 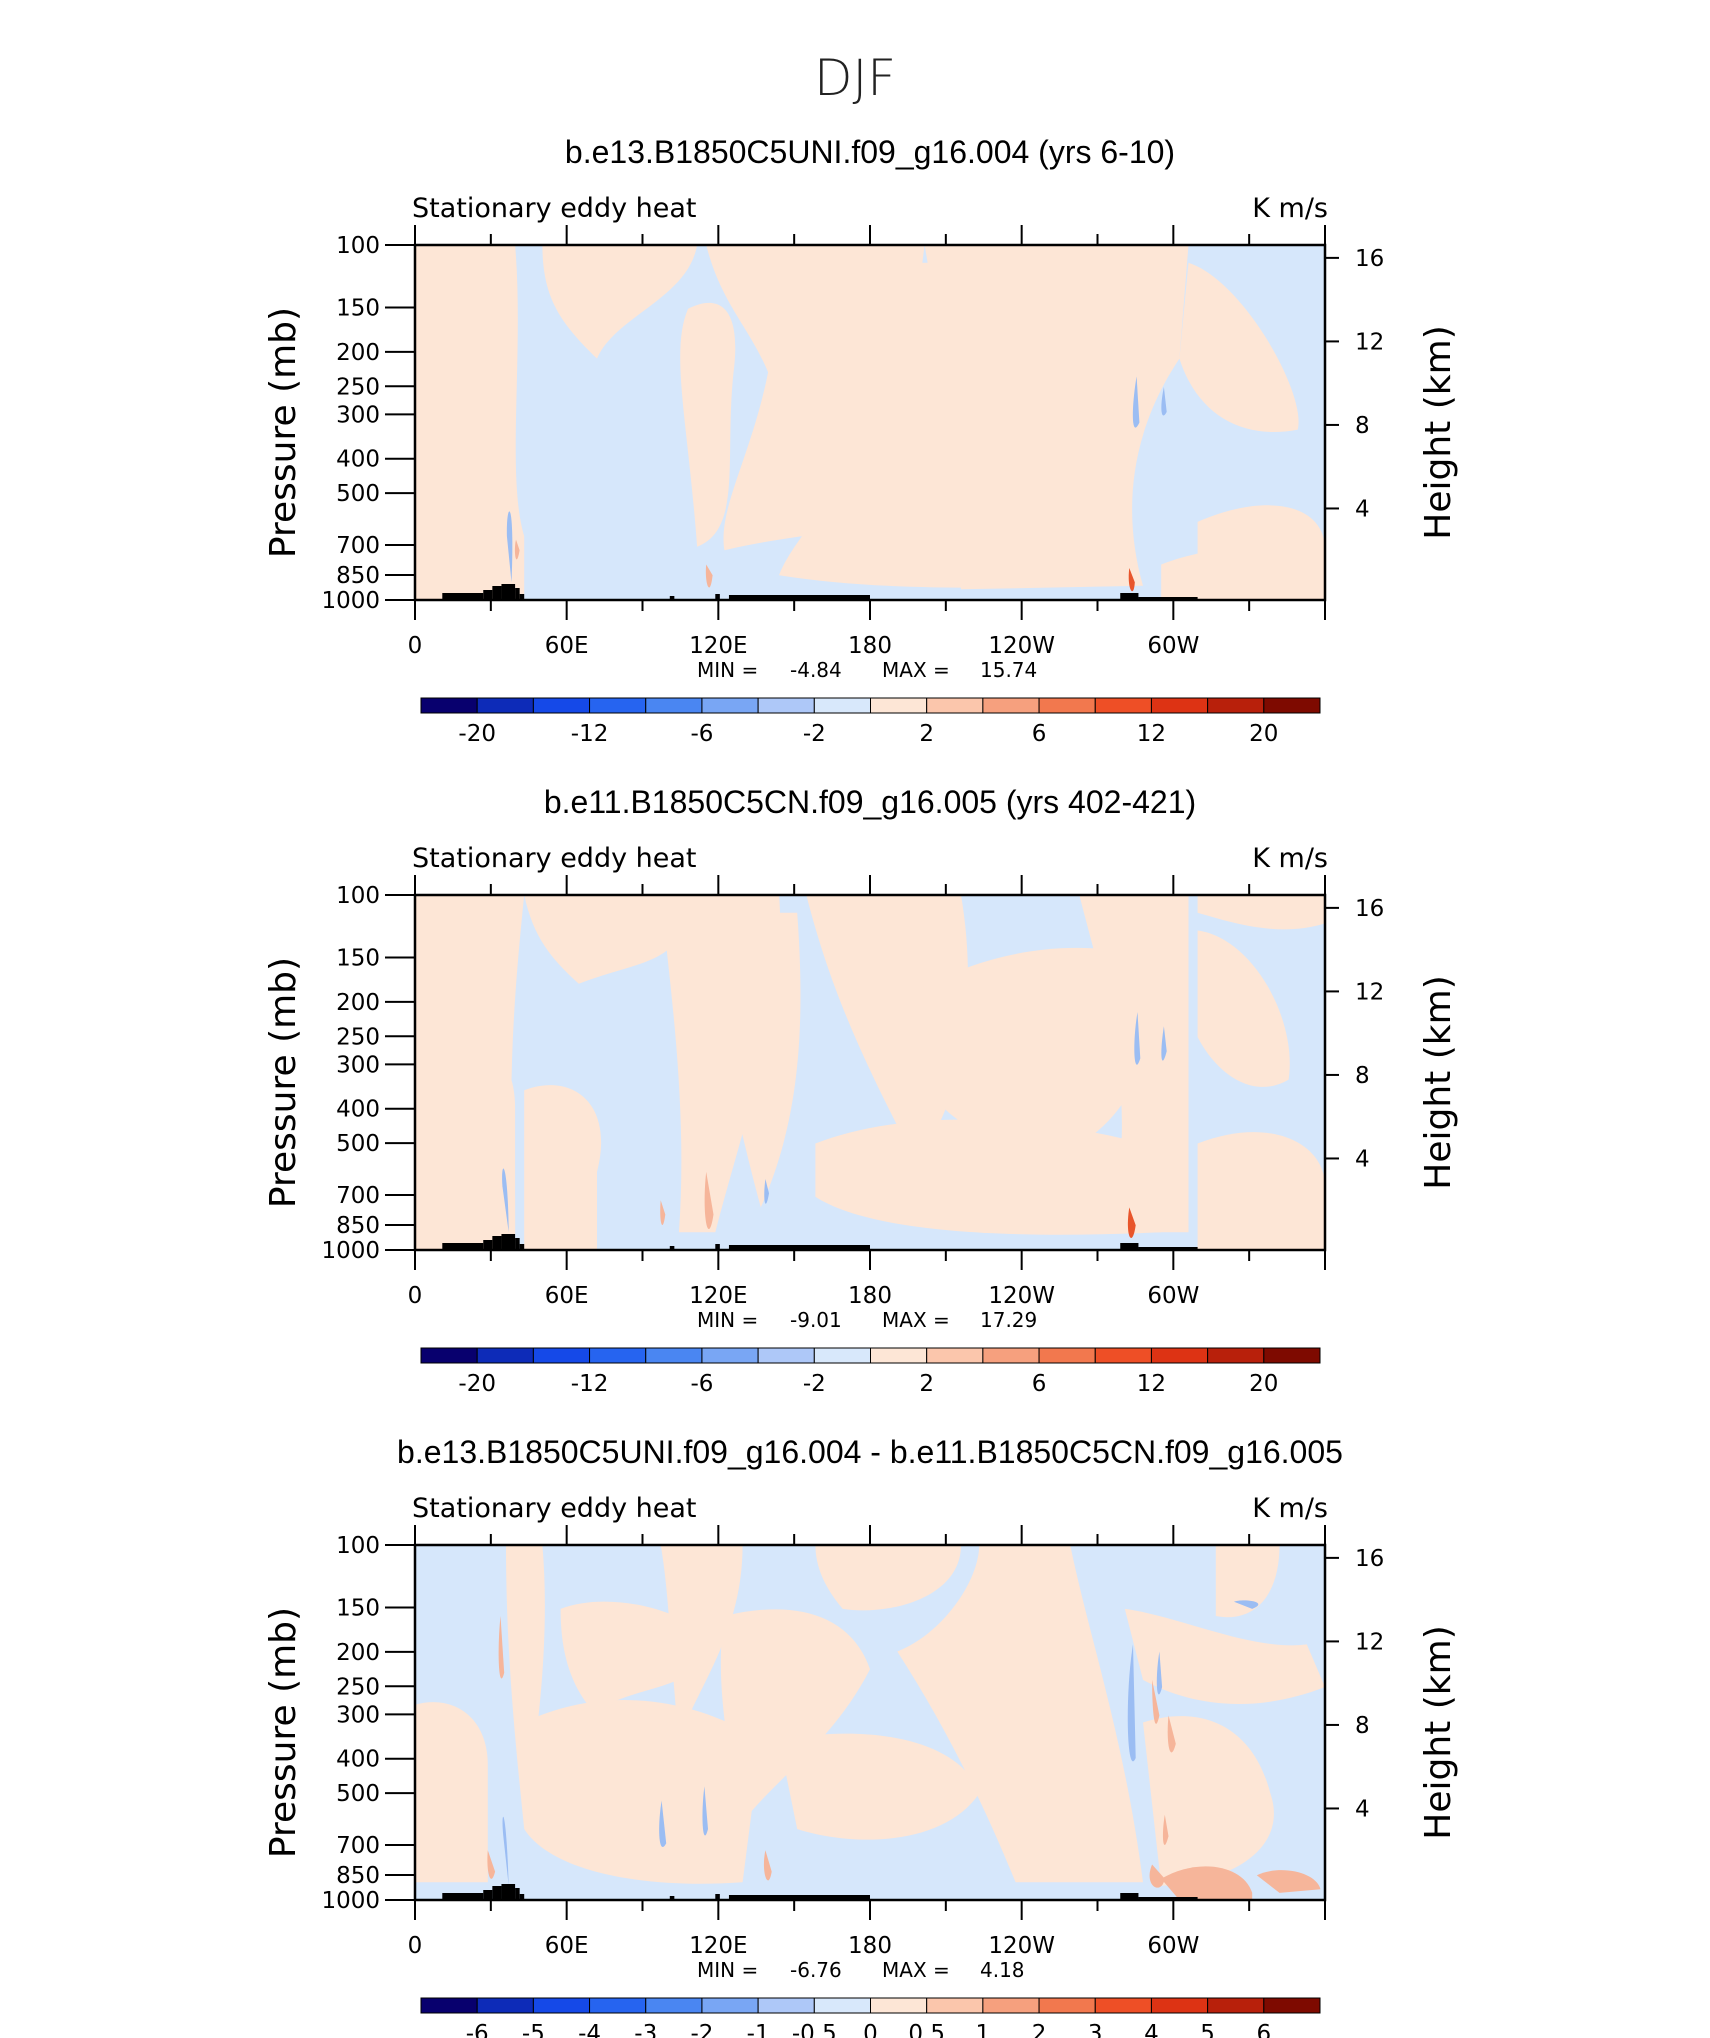 I want to click on y-tick-label: 250, so click(x=358, y=387).